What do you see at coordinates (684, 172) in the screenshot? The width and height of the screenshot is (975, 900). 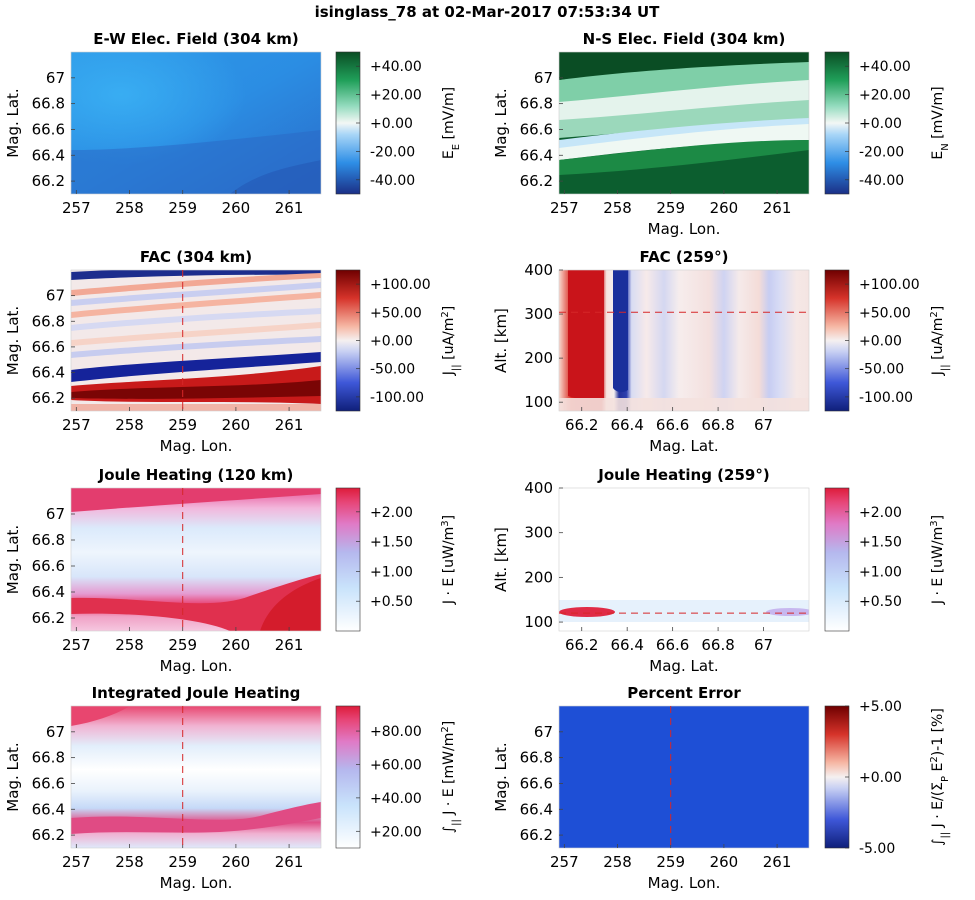 I see `heatmap-ns-band-bottom` at bounding box center [684, 172].